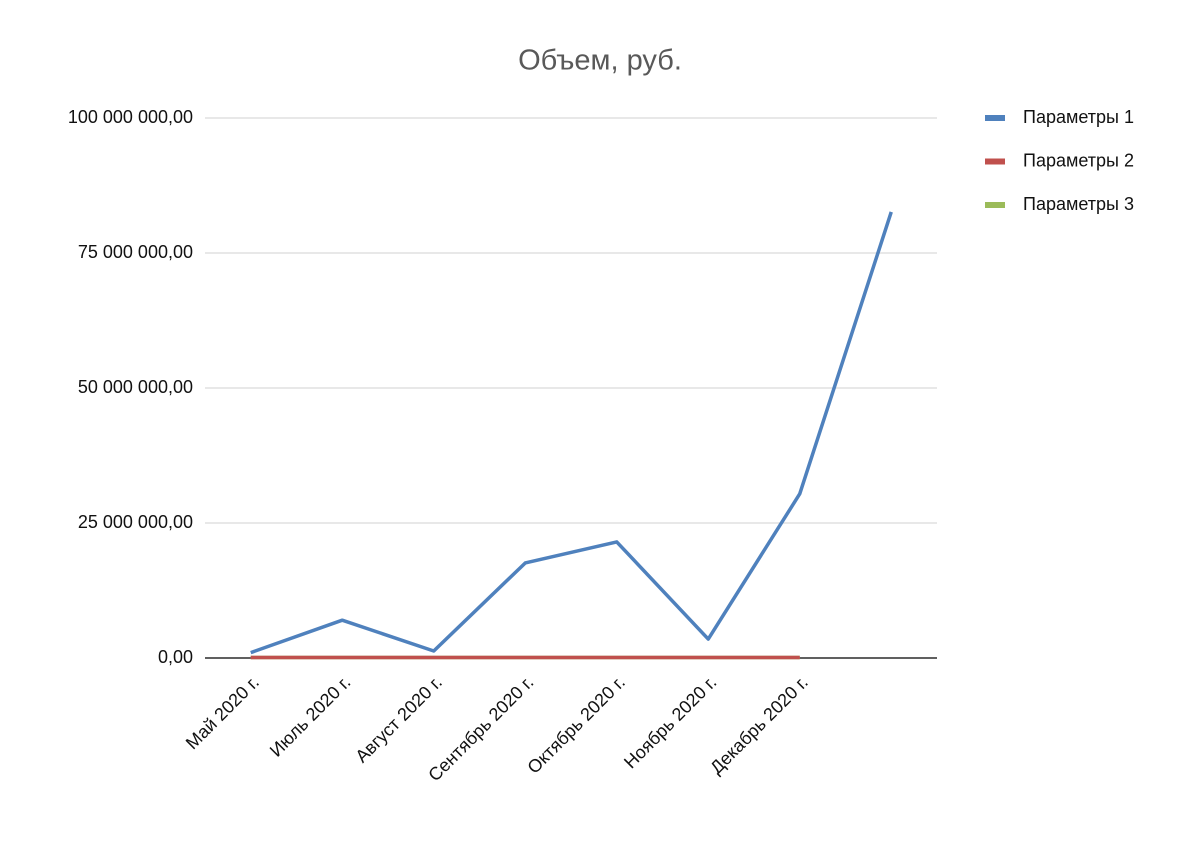 This screenshot has height=845, width=1200. What do you see at coordinates (575, 724) in the screenshot?
I see `x-tick-label: Октябрь 2020 г.` at bounding box center [575, 724].